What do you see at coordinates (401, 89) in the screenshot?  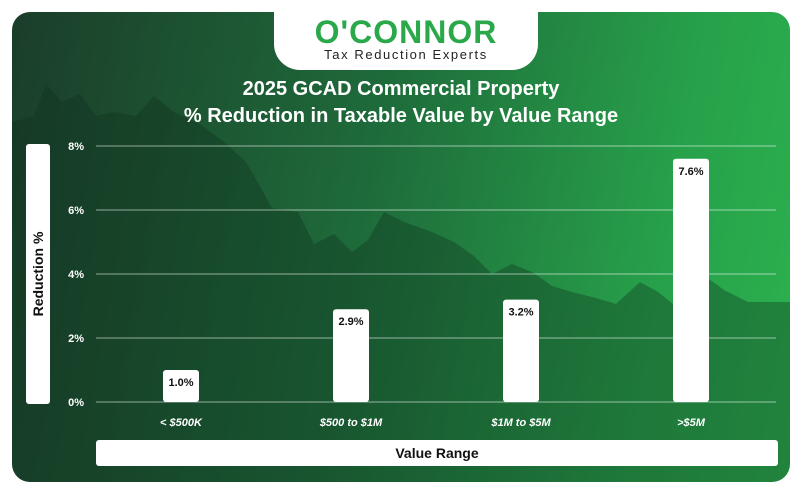 I see `chart-title: 2025 GCAD Commercial Property` at bounding box center [401, 89].